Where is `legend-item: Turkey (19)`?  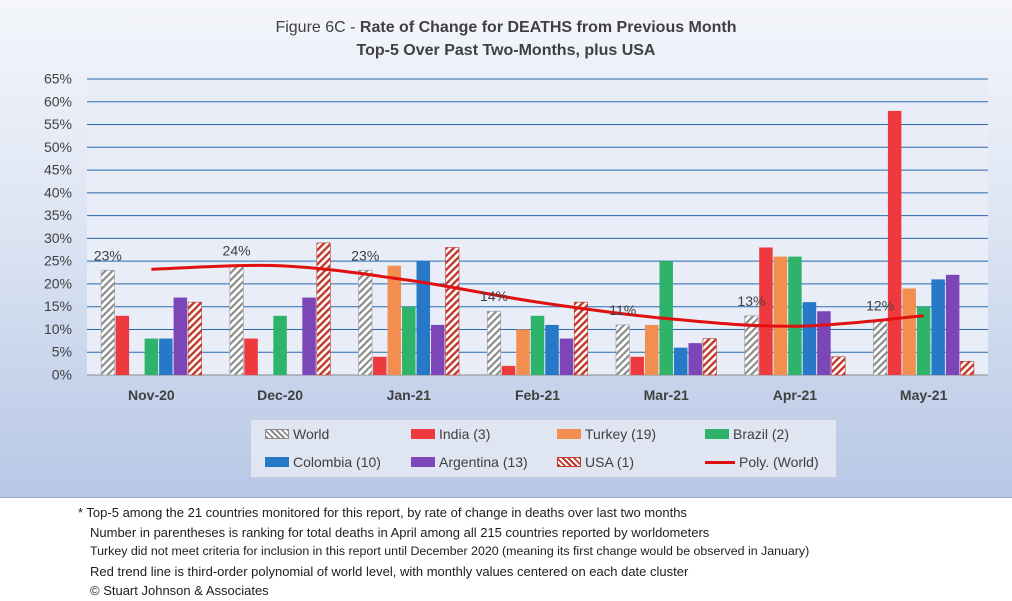 legend-item: Turkey (19) is located at coordinates (606, 434).